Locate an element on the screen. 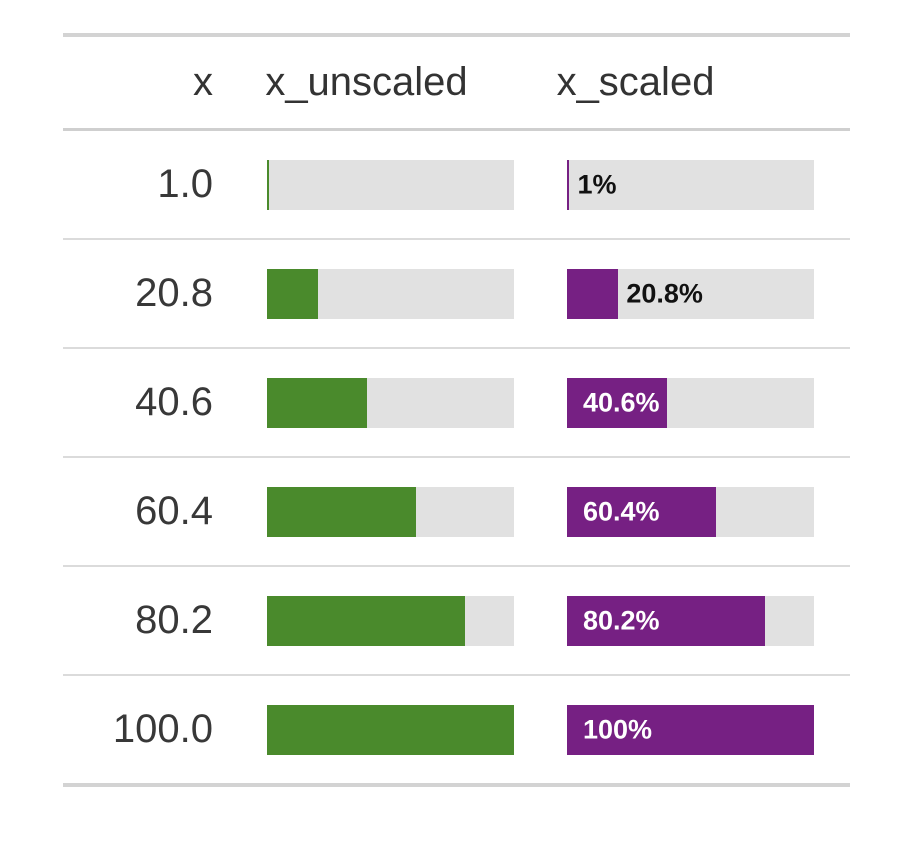  row-x-value: 20.8 is located at coordinates (174, 293).